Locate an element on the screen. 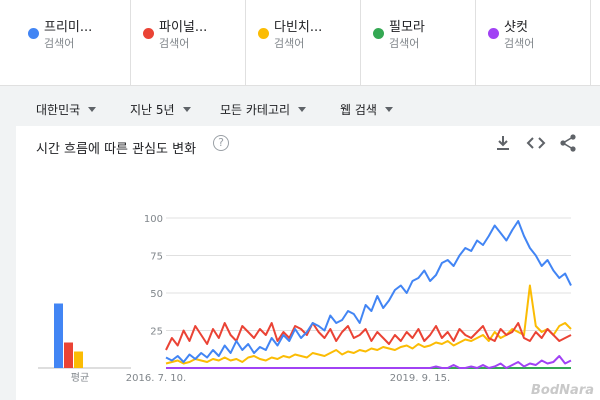 The width and height of the screenshot is (600, 400). term-davinci: 다빈치... 검색어 is located at coordinates (303, 42).